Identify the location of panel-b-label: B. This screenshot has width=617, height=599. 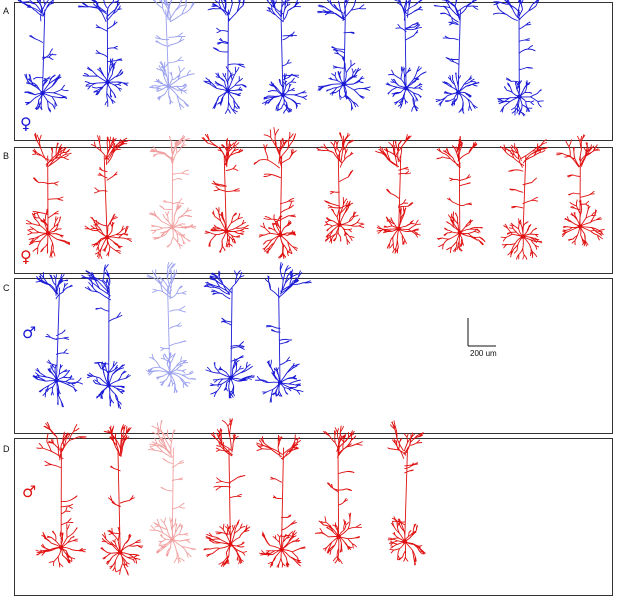
(6, 156).